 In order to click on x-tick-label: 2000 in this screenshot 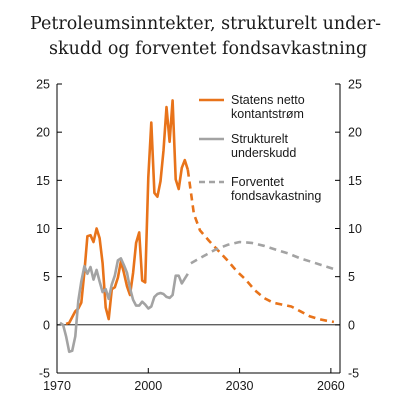, I will do `click(148, 386)`.